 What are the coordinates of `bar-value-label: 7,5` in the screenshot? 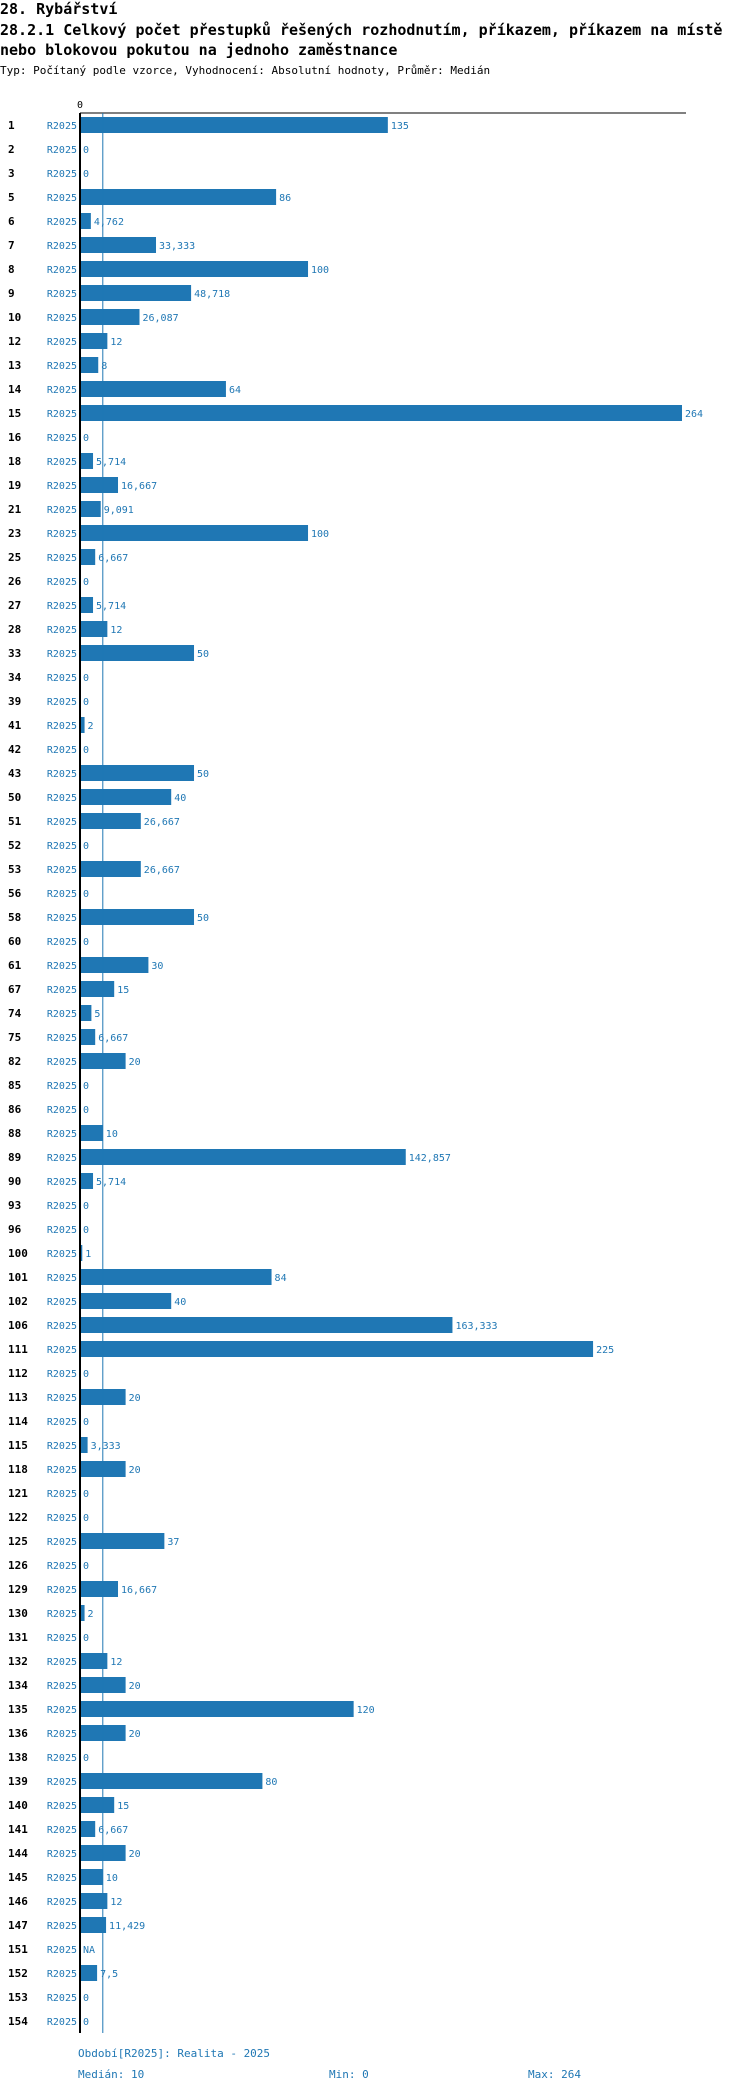 It's located at (109, 1974).